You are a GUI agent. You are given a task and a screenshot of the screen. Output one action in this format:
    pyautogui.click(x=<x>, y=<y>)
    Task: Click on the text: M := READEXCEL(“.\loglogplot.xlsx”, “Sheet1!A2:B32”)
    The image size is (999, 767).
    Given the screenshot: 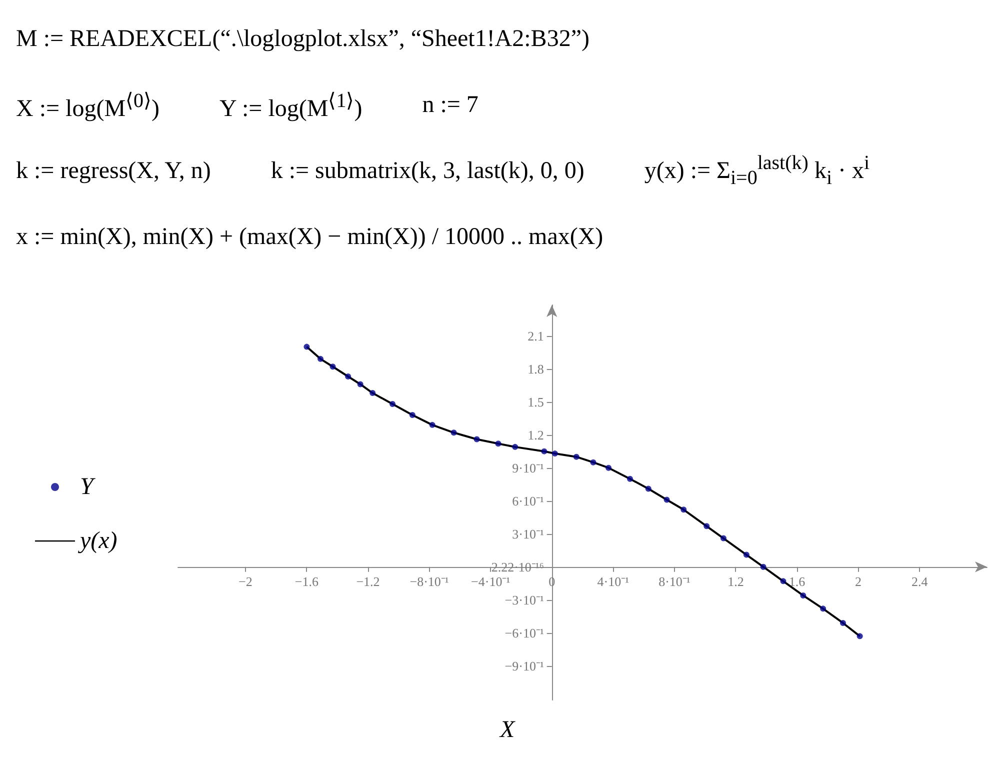 What is the action you would take?
    pyautogui.click(x=303, y=39)
    